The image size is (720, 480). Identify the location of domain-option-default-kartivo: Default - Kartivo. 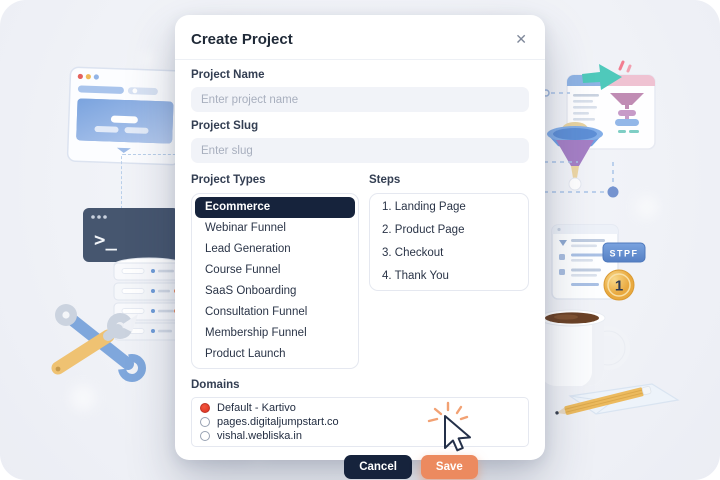
(360, 408).